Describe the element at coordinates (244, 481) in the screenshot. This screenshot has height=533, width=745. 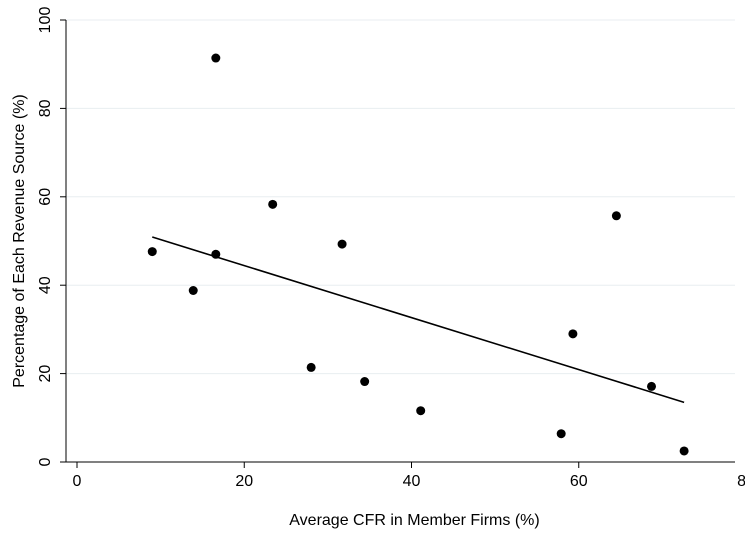
I see `x-tick-label: 20` at that location.